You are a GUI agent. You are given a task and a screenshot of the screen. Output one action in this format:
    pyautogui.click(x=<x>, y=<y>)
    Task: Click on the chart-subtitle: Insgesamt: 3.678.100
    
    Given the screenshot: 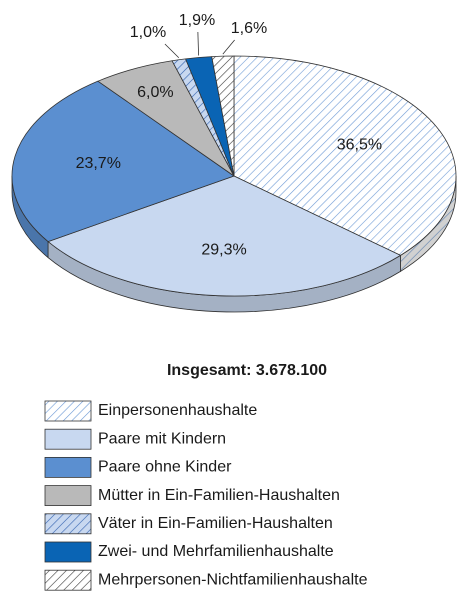 What is the action you would take?
    pyautogui.click(x=247, y=370)
    